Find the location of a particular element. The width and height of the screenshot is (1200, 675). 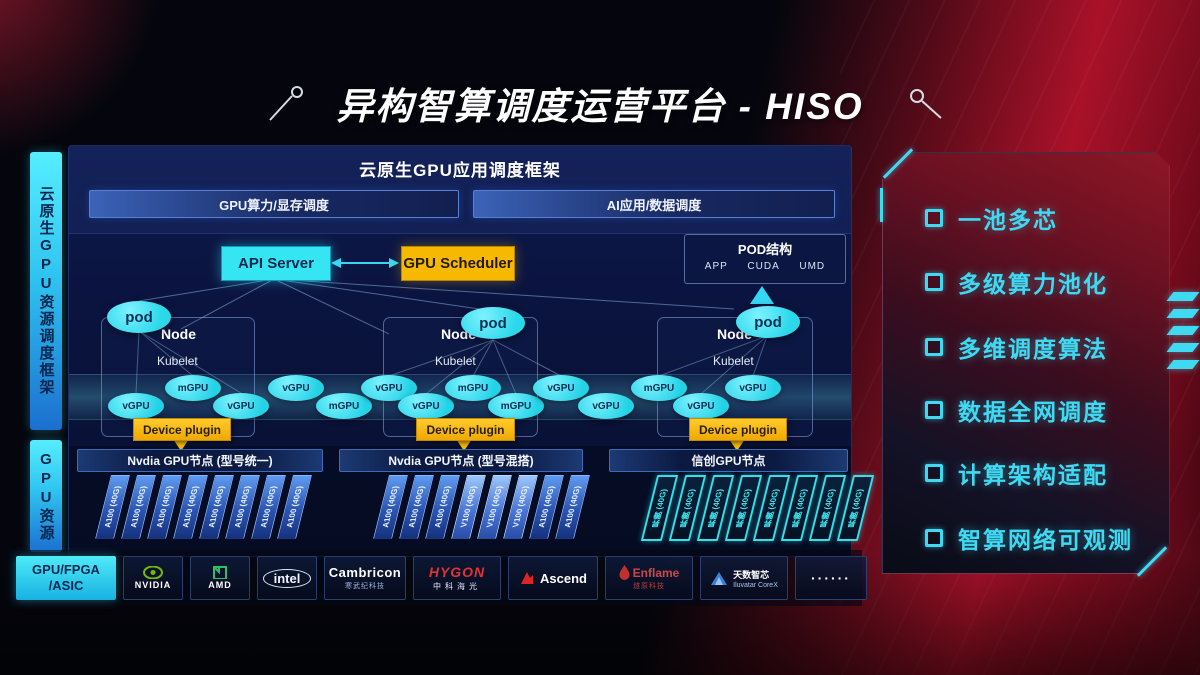

pod-item-umd: UMD is located at coordinates (812, 266).